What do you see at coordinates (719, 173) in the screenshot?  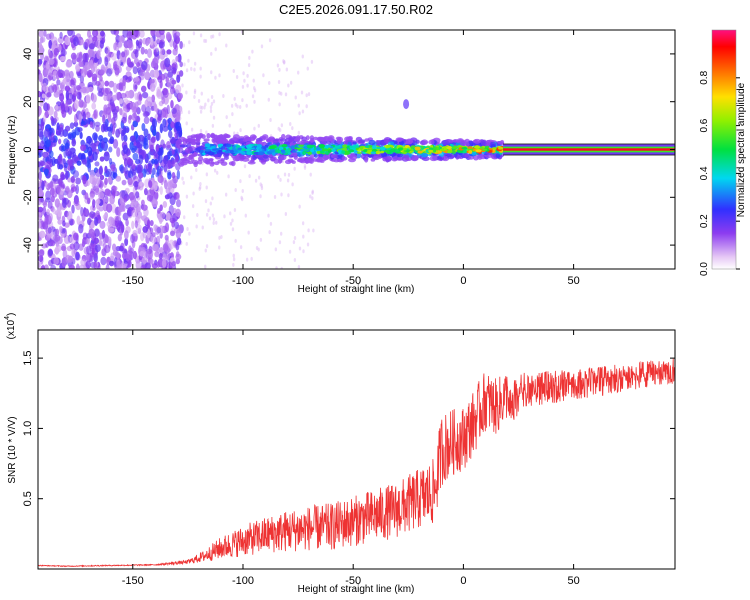 I see `colorbar-ticks: 0.0 0.2 0.4 0.6 0.8` at bounding box center [719, 173].